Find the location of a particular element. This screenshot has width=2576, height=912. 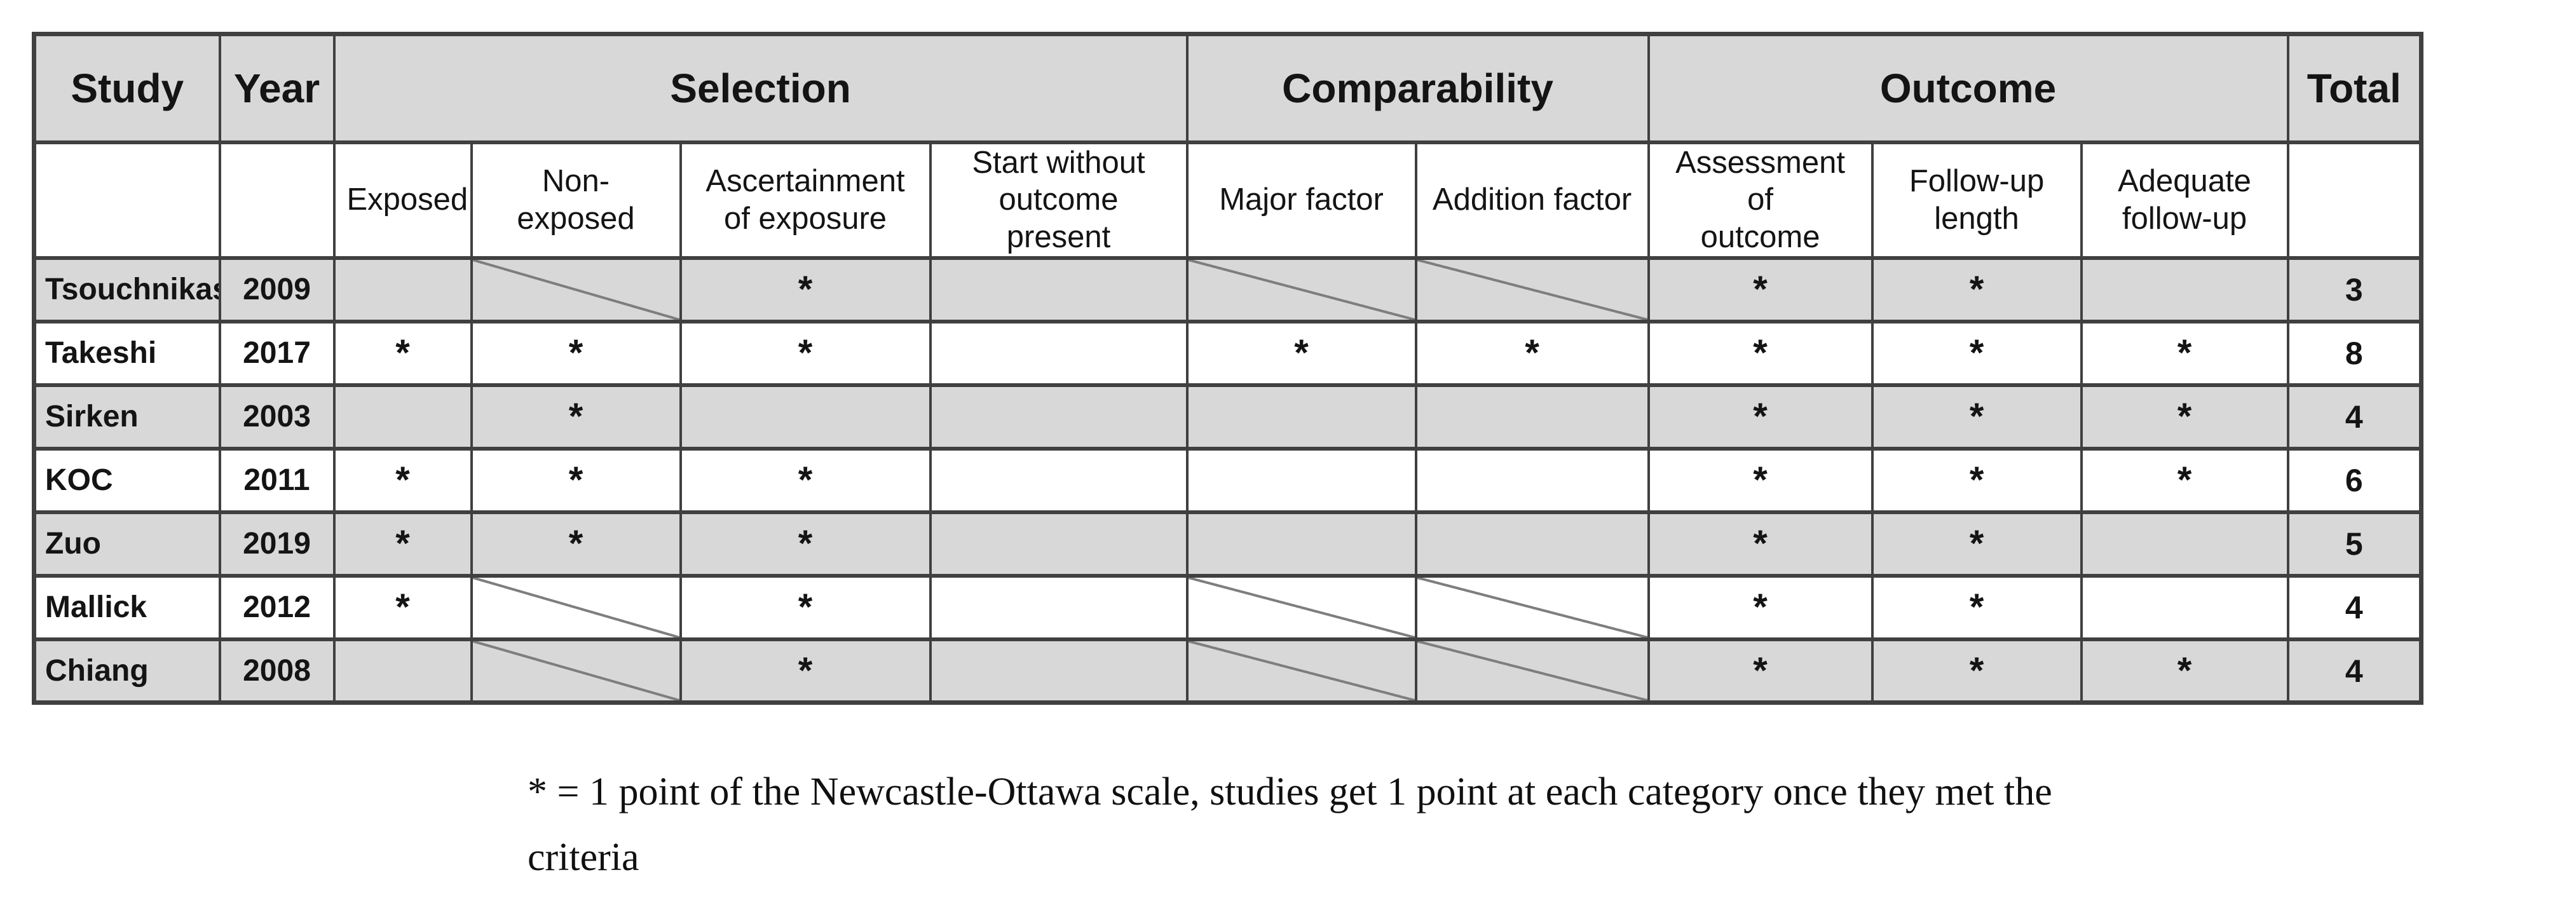

study-name: Zuo is located at coordinates (126, 544).